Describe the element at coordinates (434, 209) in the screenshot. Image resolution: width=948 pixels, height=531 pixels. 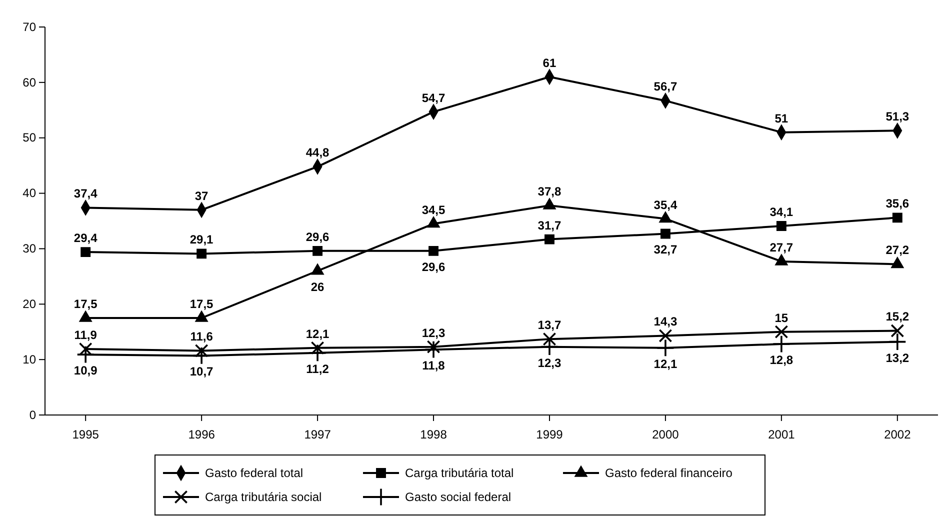
I see `data-label: 34,5` at that location.